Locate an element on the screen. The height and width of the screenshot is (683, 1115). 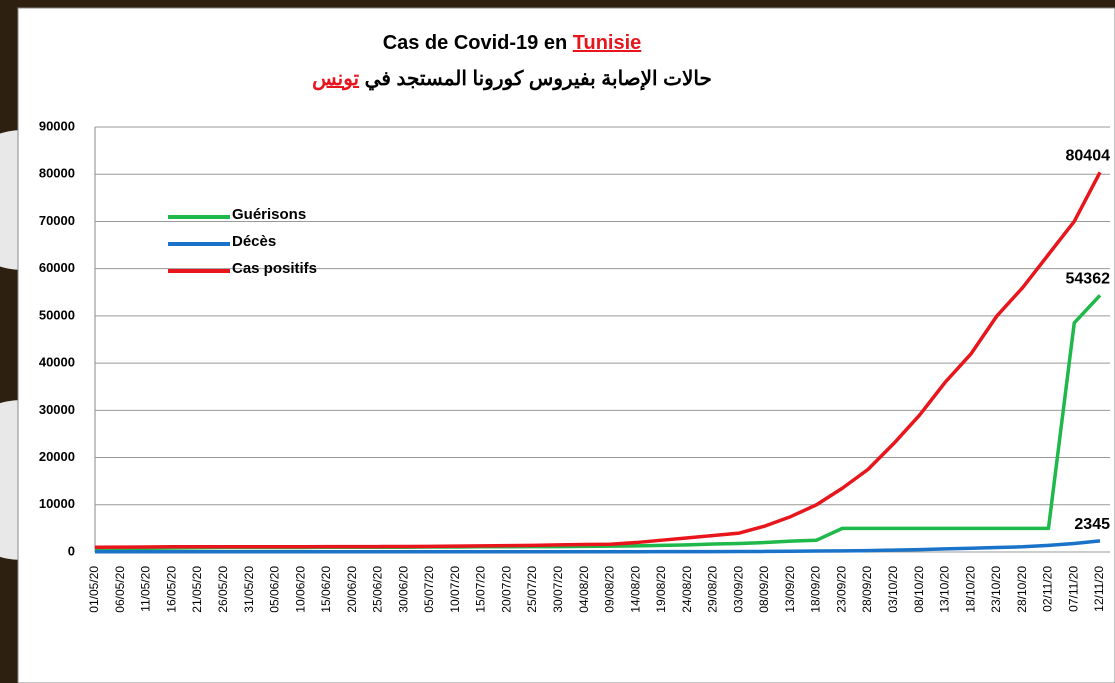
x-tick-label: 24/08/20 is located at coordinates (687, 589).